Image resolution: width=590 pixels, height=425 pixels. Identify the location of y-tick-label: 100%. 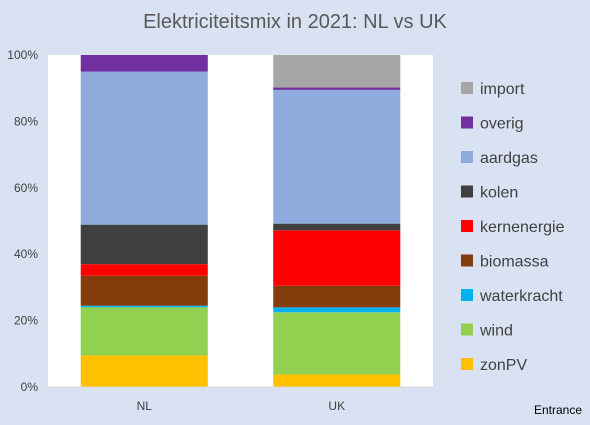
(22, 55).